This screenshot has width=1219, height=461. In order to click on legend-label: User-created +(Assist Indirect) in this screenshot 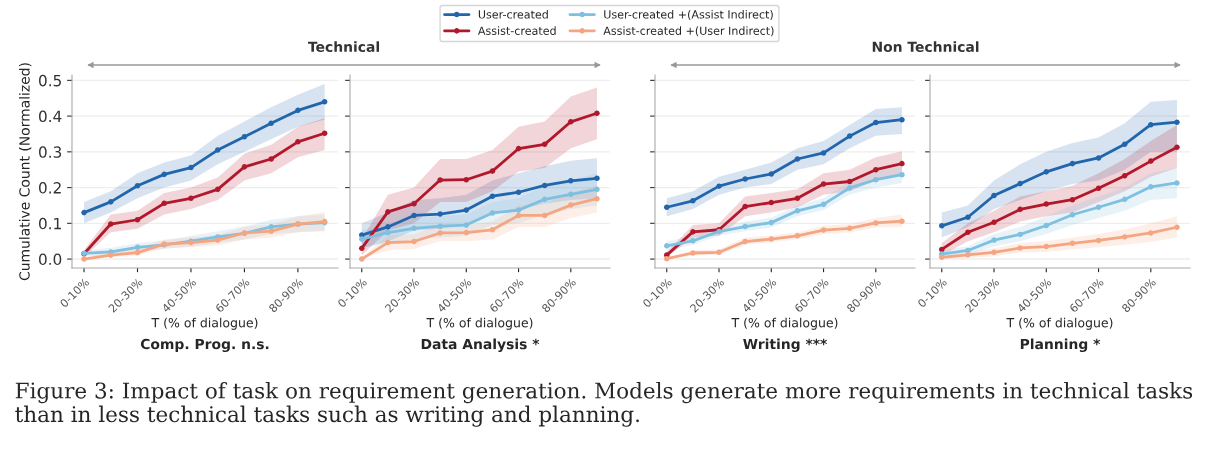, I will do `click(688, 15)`.